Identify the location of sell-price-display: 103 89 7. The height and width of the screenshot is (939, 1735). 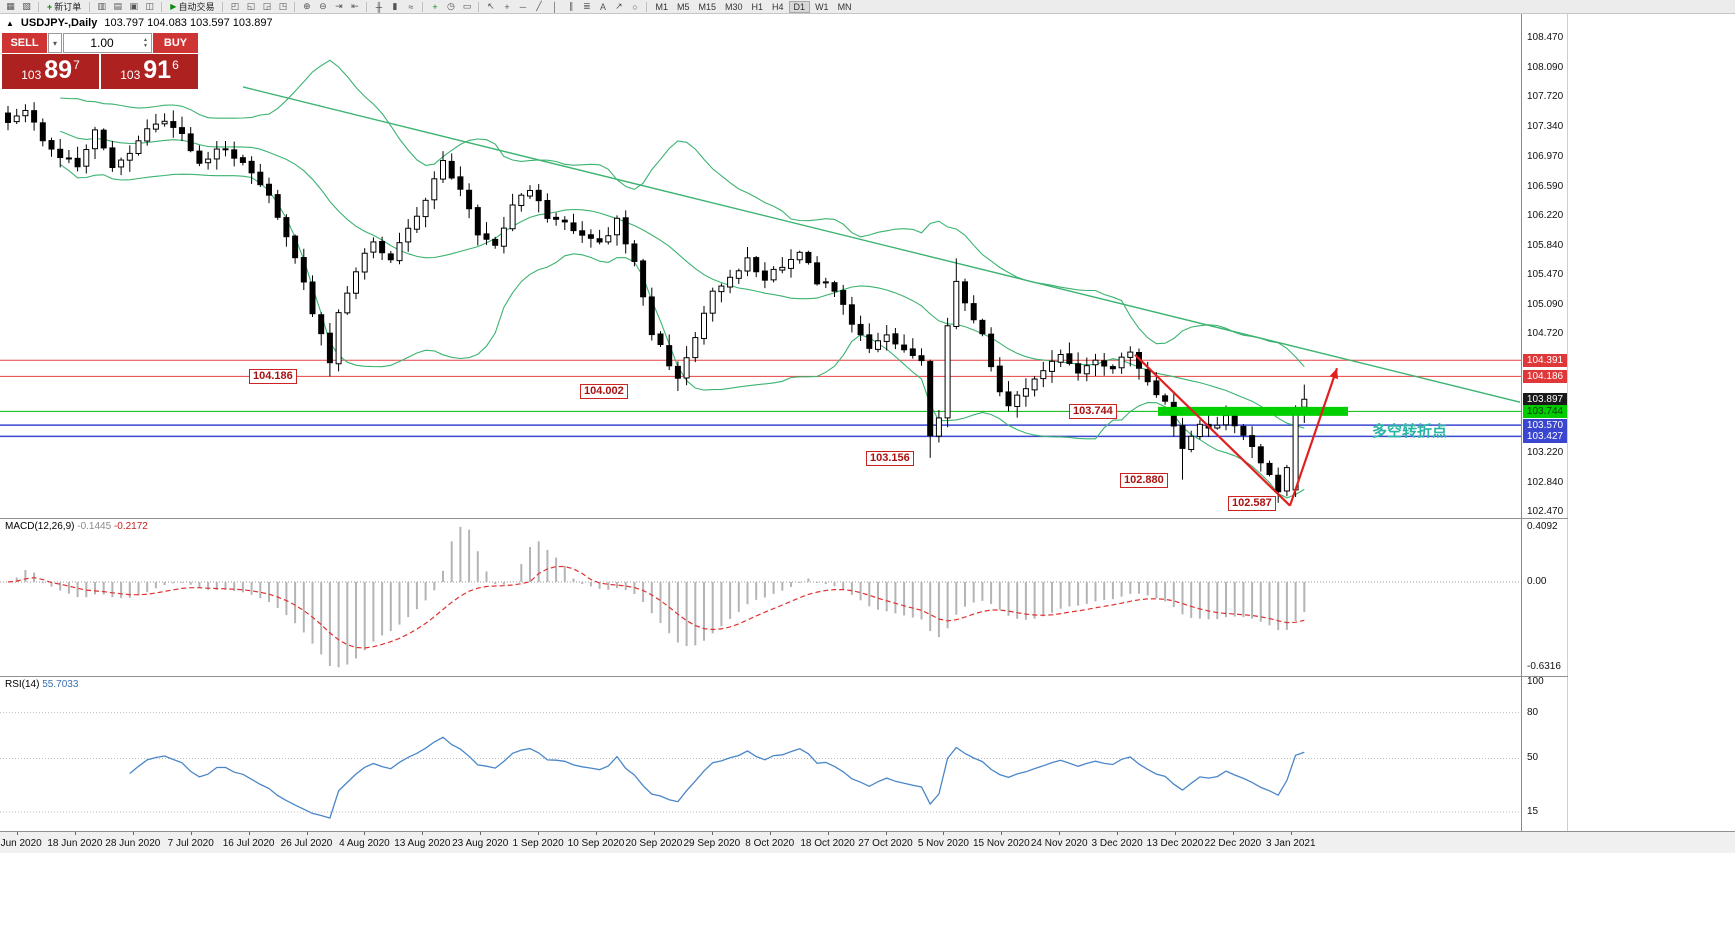
(50, 71).